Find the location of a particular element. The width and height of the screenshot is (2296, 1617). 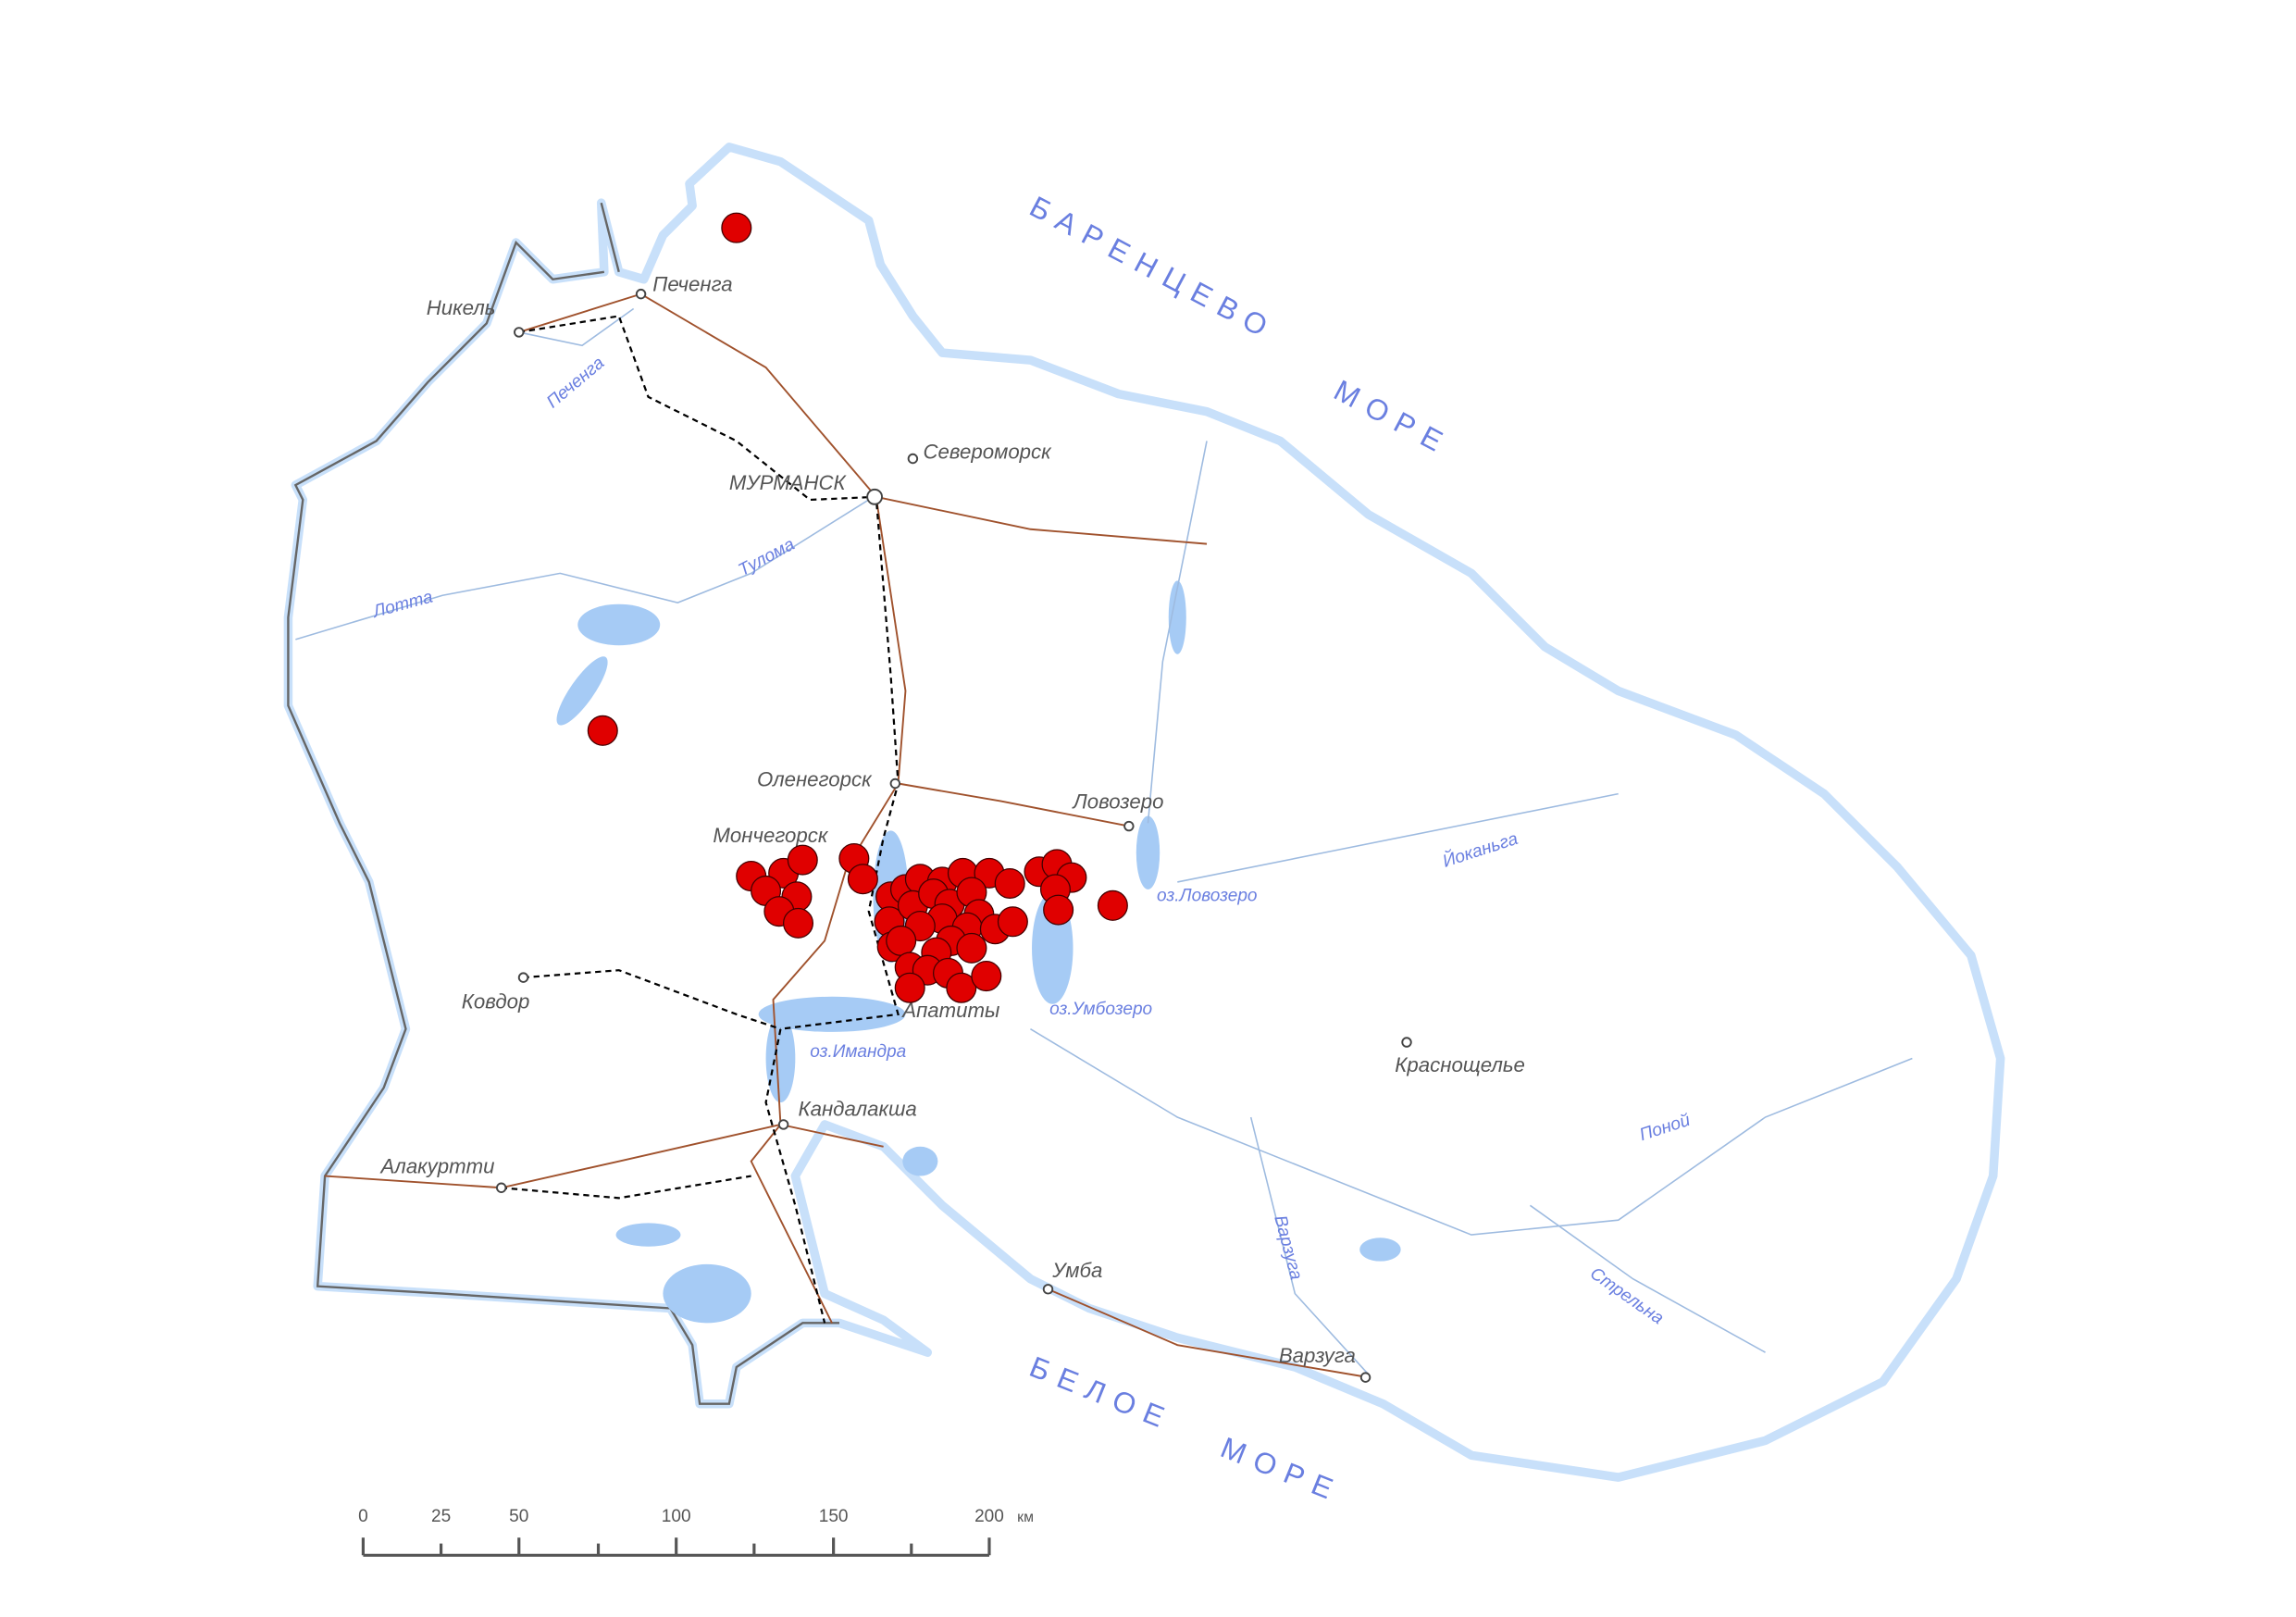

city-varzuga: Варзуга is located at coordinates (1317, 1355).